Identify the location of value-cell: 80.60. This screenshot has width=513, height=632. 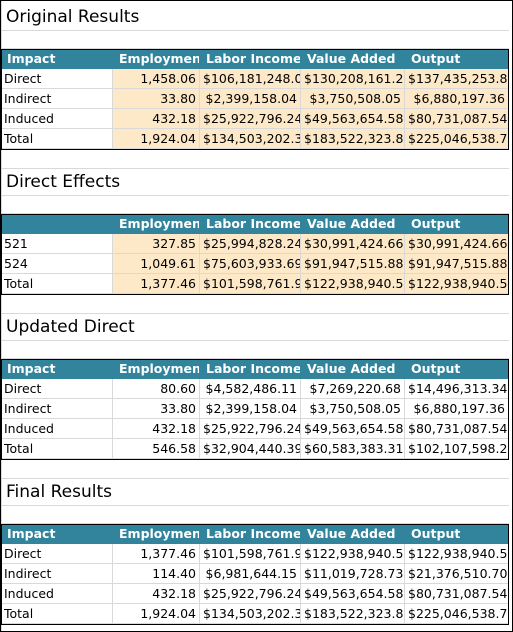
(156, 389).